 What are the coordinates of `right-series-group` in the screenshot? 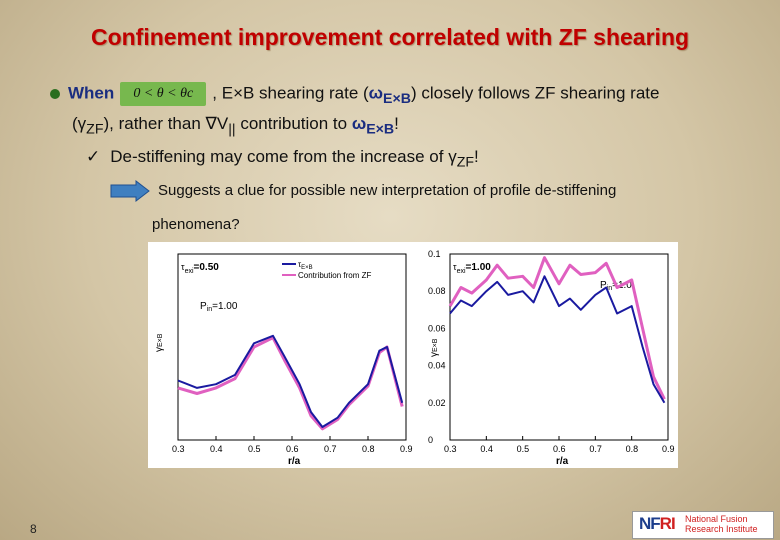 It's located at (557, 330).